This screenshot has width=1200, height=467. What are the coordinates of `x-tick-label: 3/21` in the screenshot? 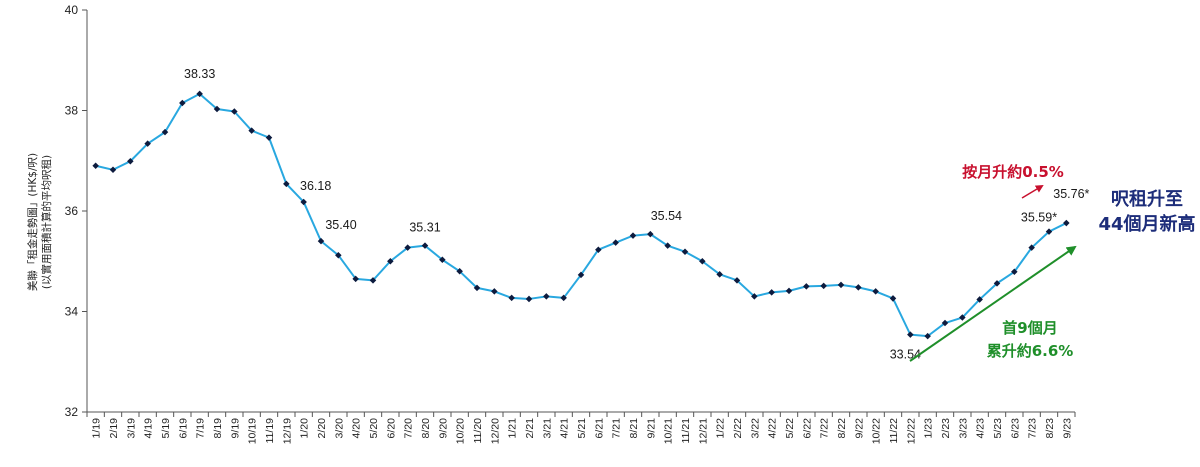 It's located at (547, 428).